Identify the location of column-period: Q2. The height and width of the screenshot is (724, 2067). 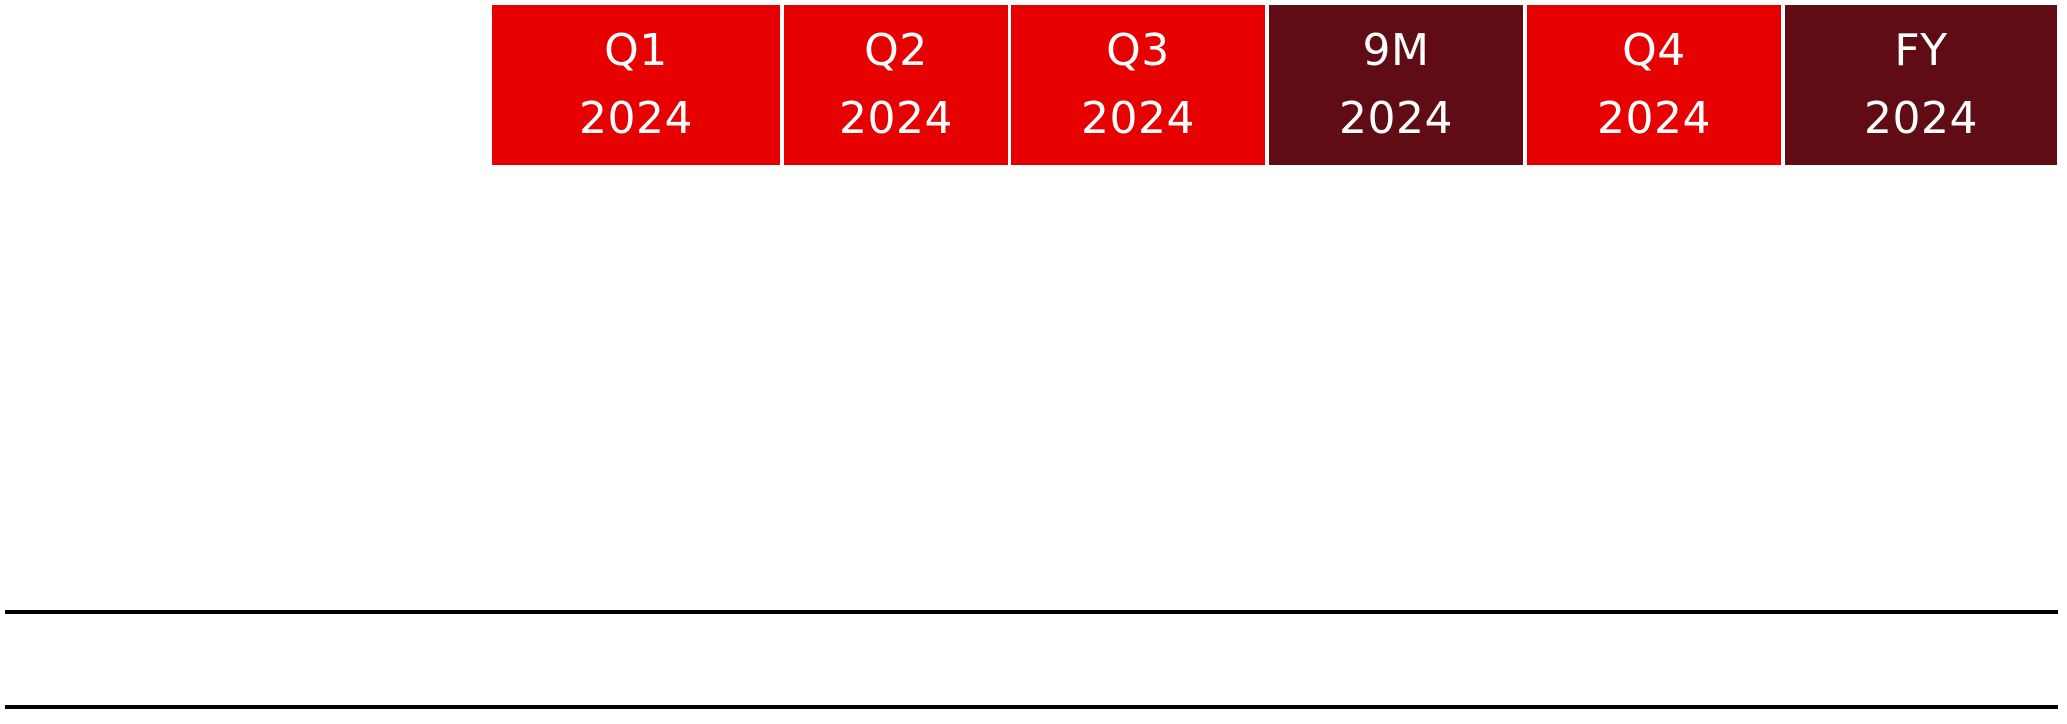
(896, 50).